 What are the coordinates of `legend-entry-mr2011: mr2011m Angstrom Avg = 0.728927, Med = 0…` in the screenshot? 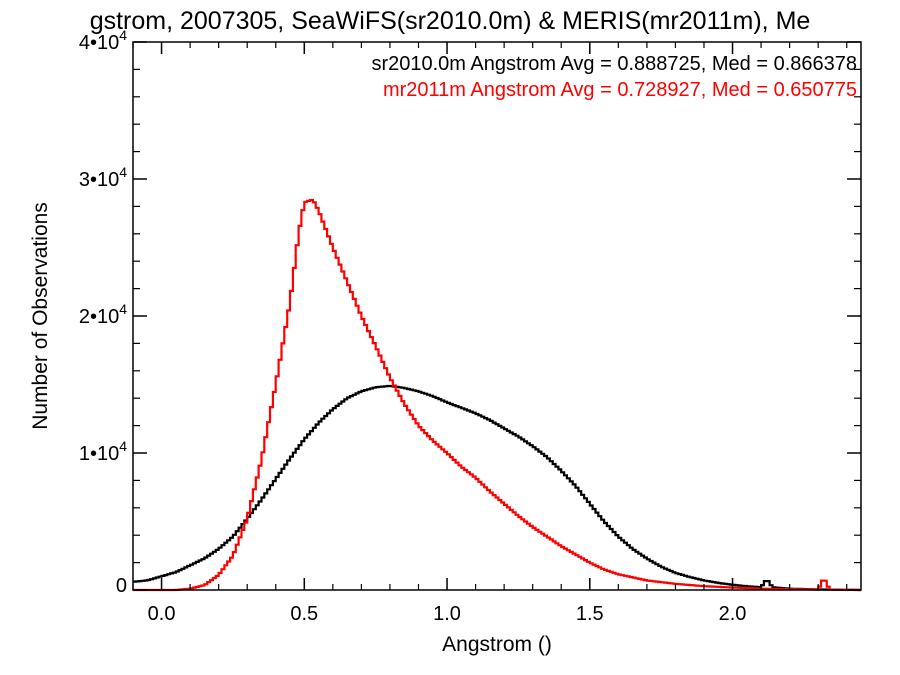 It's located at (620, 90).